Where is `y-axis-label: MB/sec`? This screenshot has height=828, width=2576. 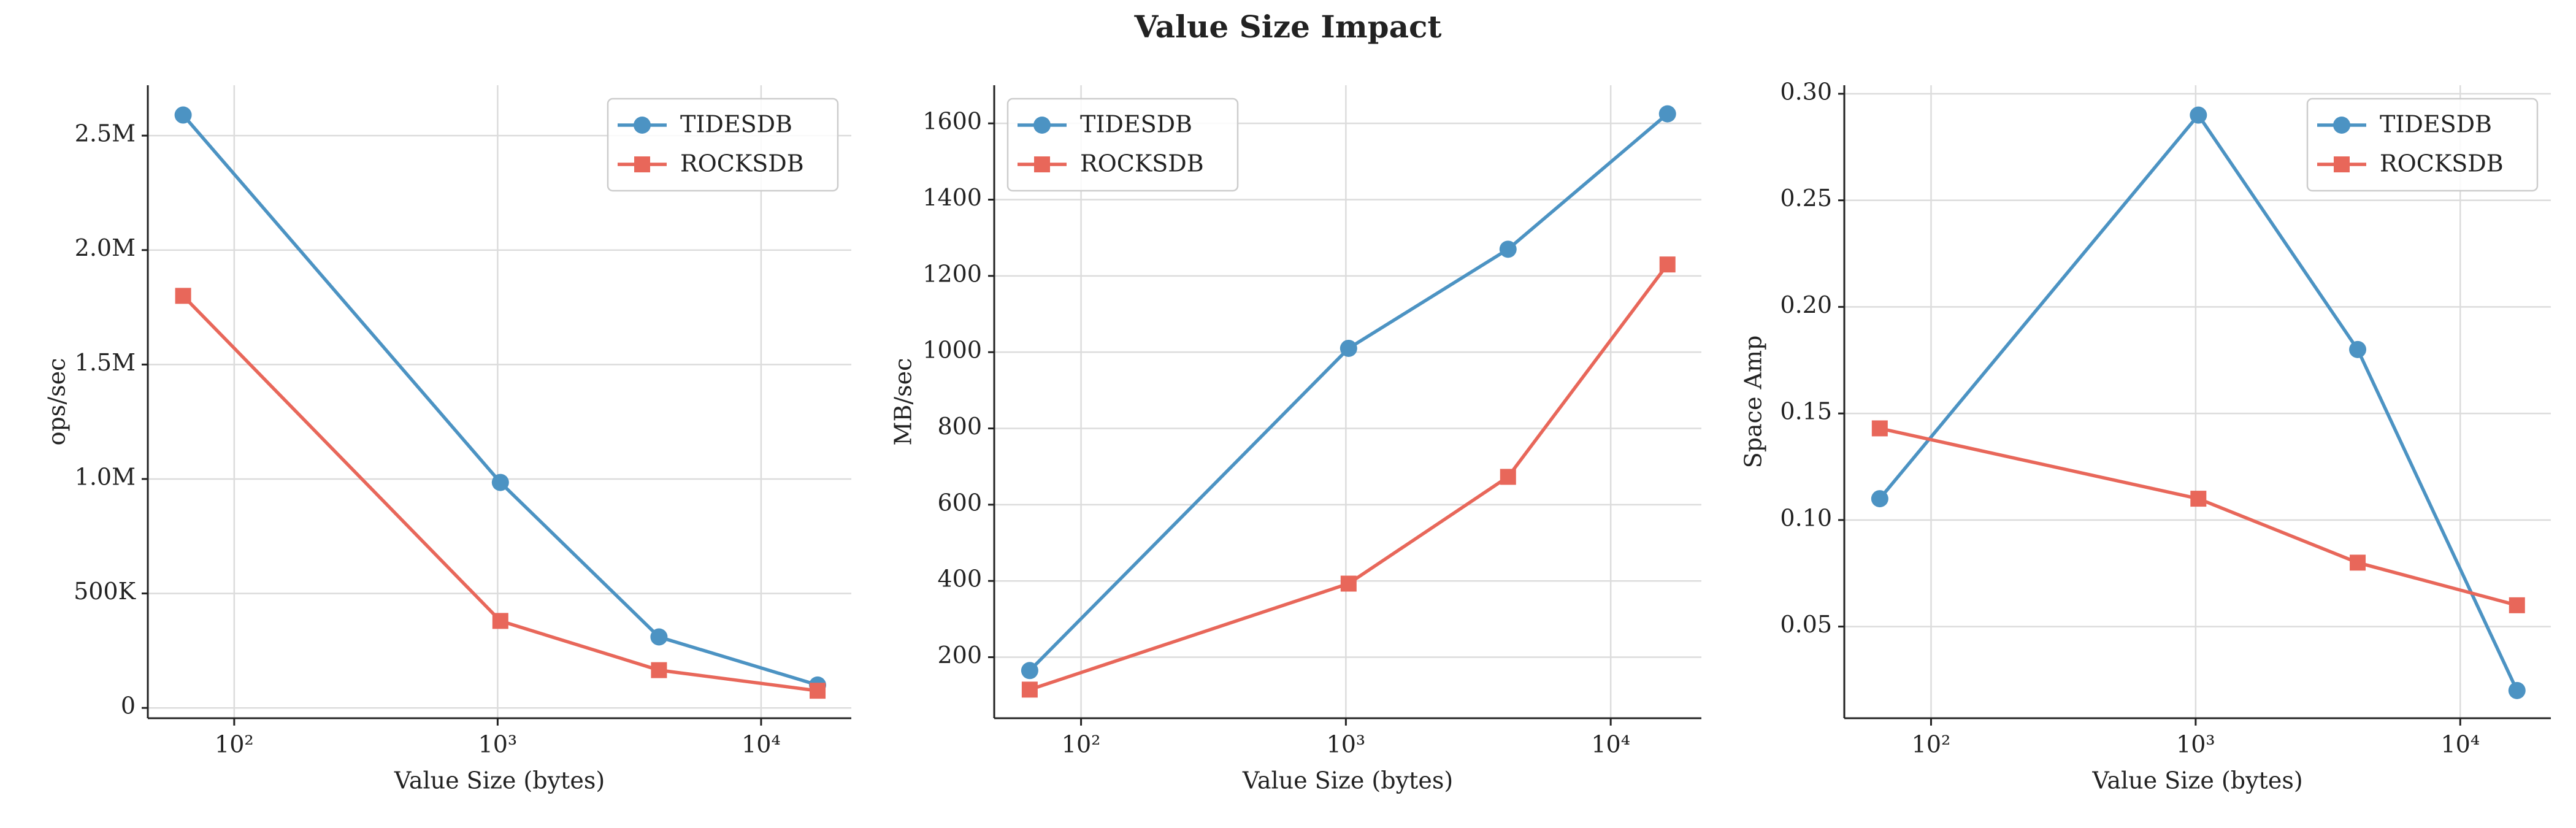 y-axis-label: MB/sec is located at coordinates (903, 402).